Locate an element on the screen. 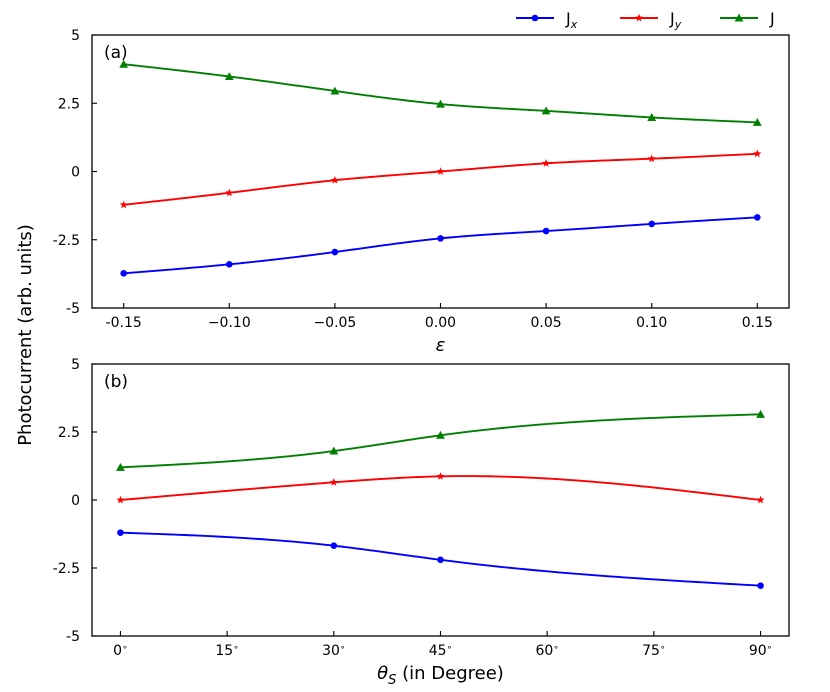 Image resolution: width=830 pixels, height=692 pixels. x-tick-label: 90∘ is located at coordinates (760, 651).